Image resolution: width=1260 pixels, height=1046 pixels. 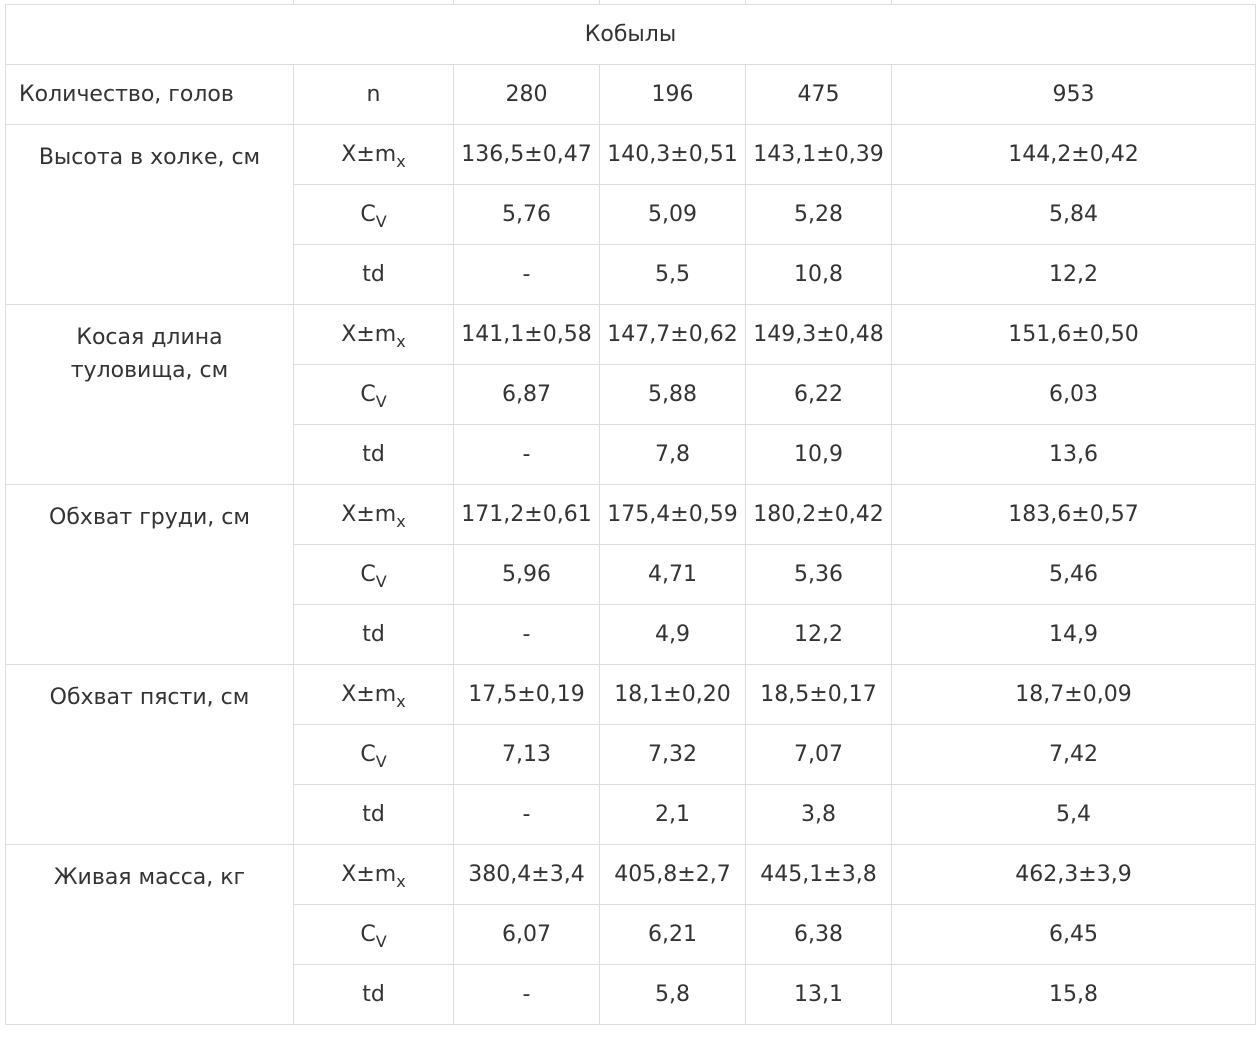 I want to click on parameter-row-td: td -4,9 12,2 14,9, so click(x=631, y=634).